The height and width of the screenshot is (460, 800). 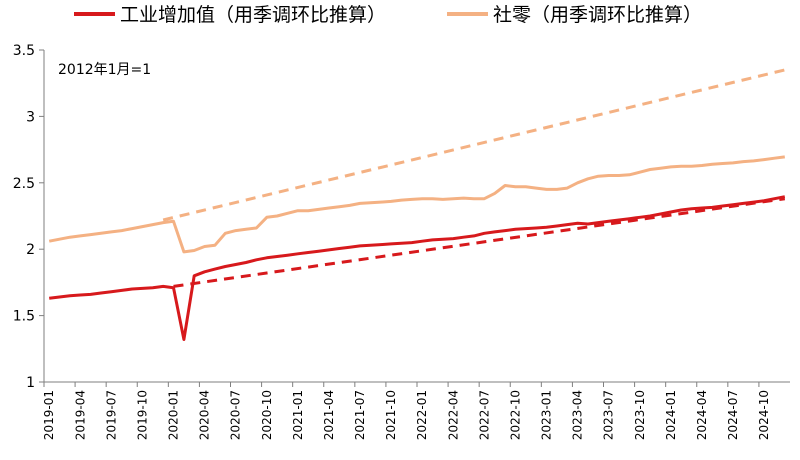 I want to click on legend: 工业增加值（用季调环比推算） 社零（用季调环比推算）, so click(x=388, y=15).